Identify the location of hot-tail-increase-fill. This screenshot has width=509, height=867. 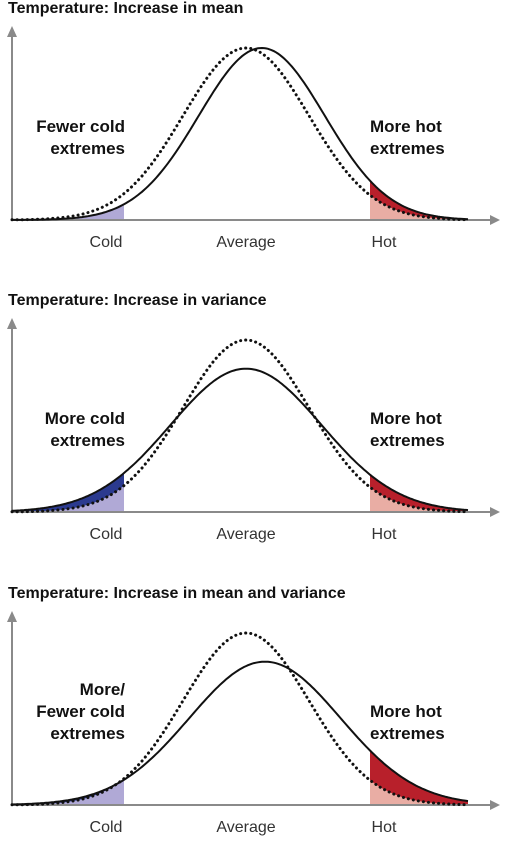
(419, 777).